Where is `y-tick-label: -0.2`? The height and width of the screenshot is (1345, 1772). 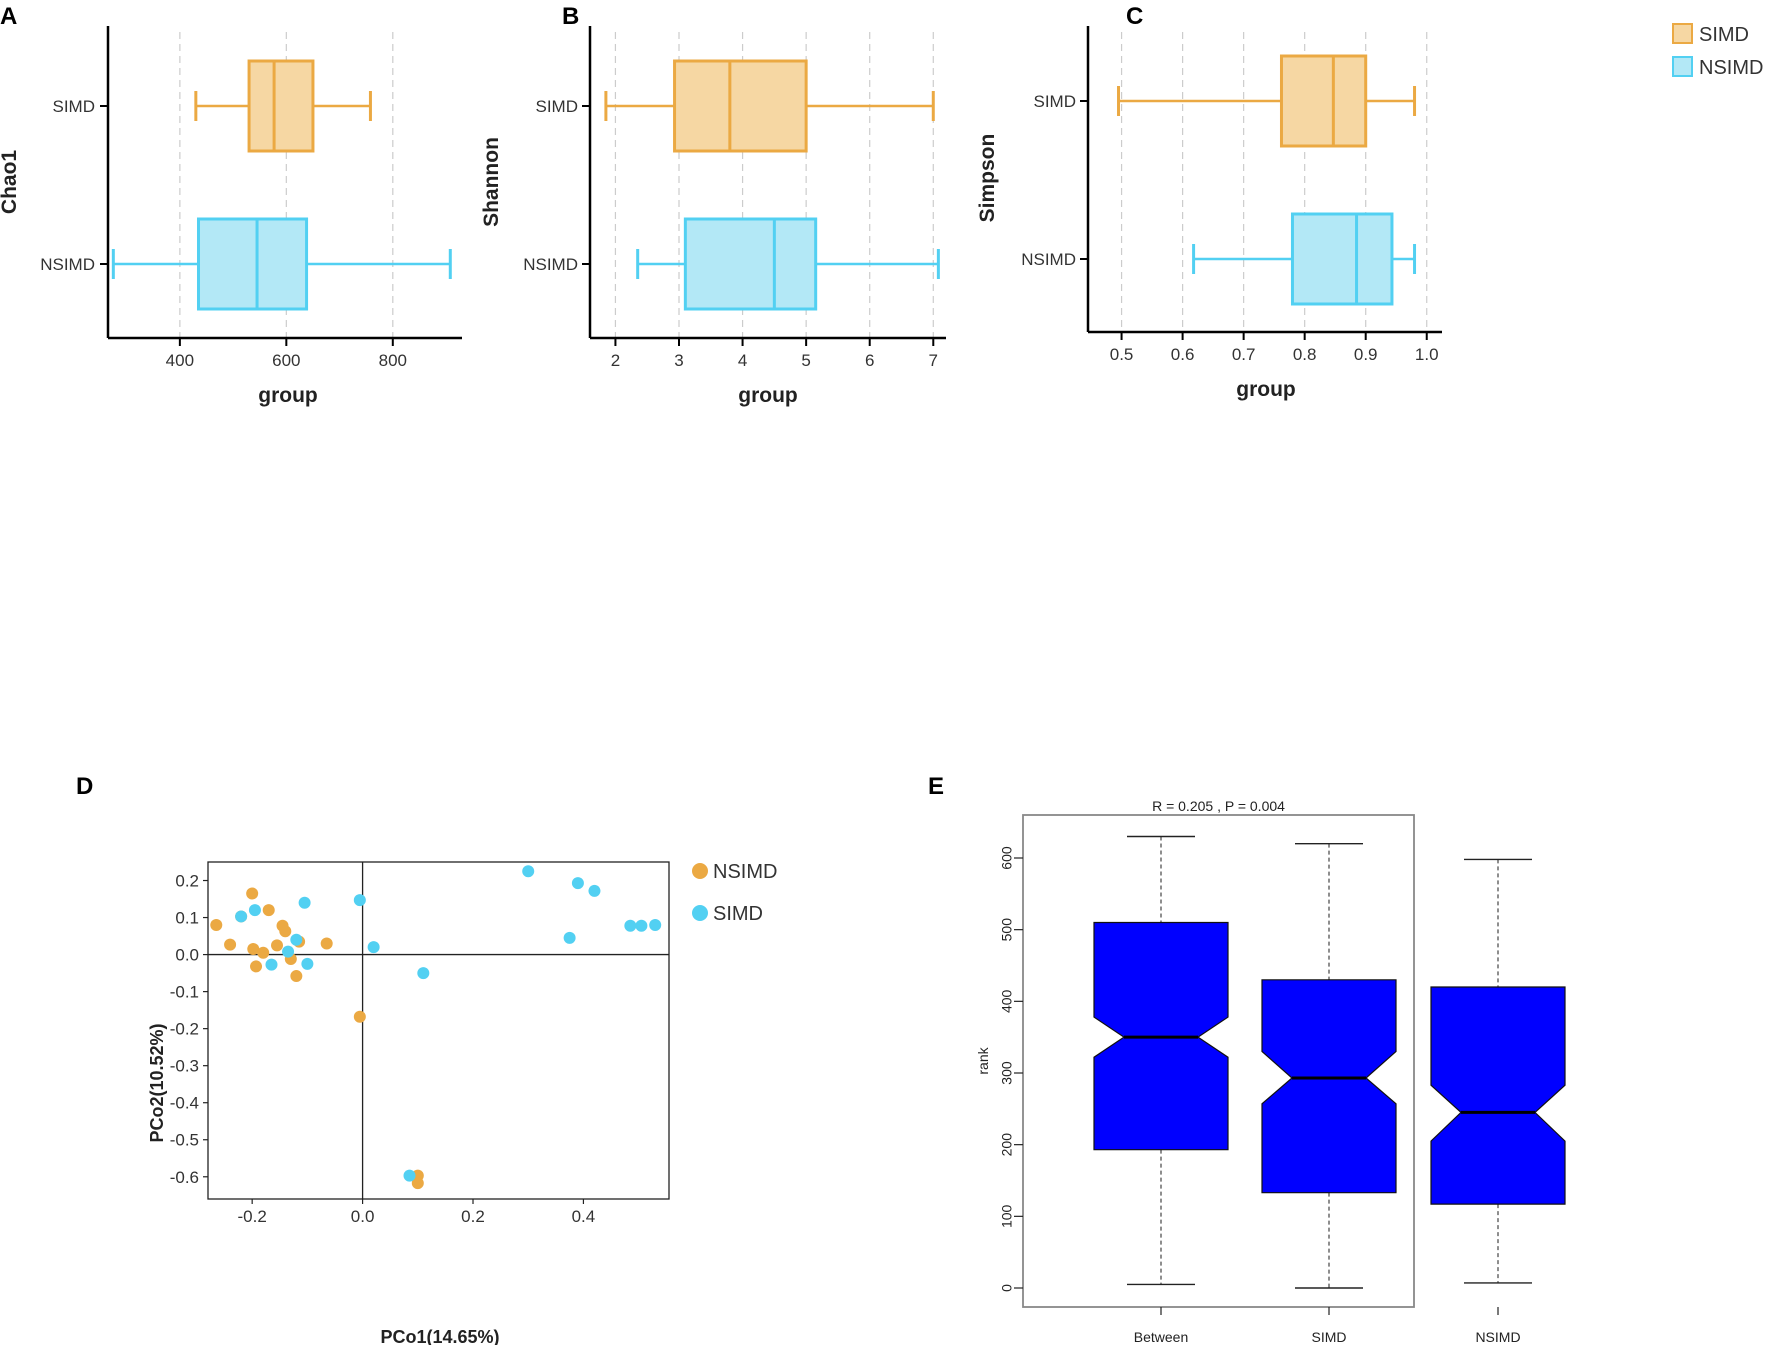
y-tick-label: -0.2 is located at coordinates (184, 1029).